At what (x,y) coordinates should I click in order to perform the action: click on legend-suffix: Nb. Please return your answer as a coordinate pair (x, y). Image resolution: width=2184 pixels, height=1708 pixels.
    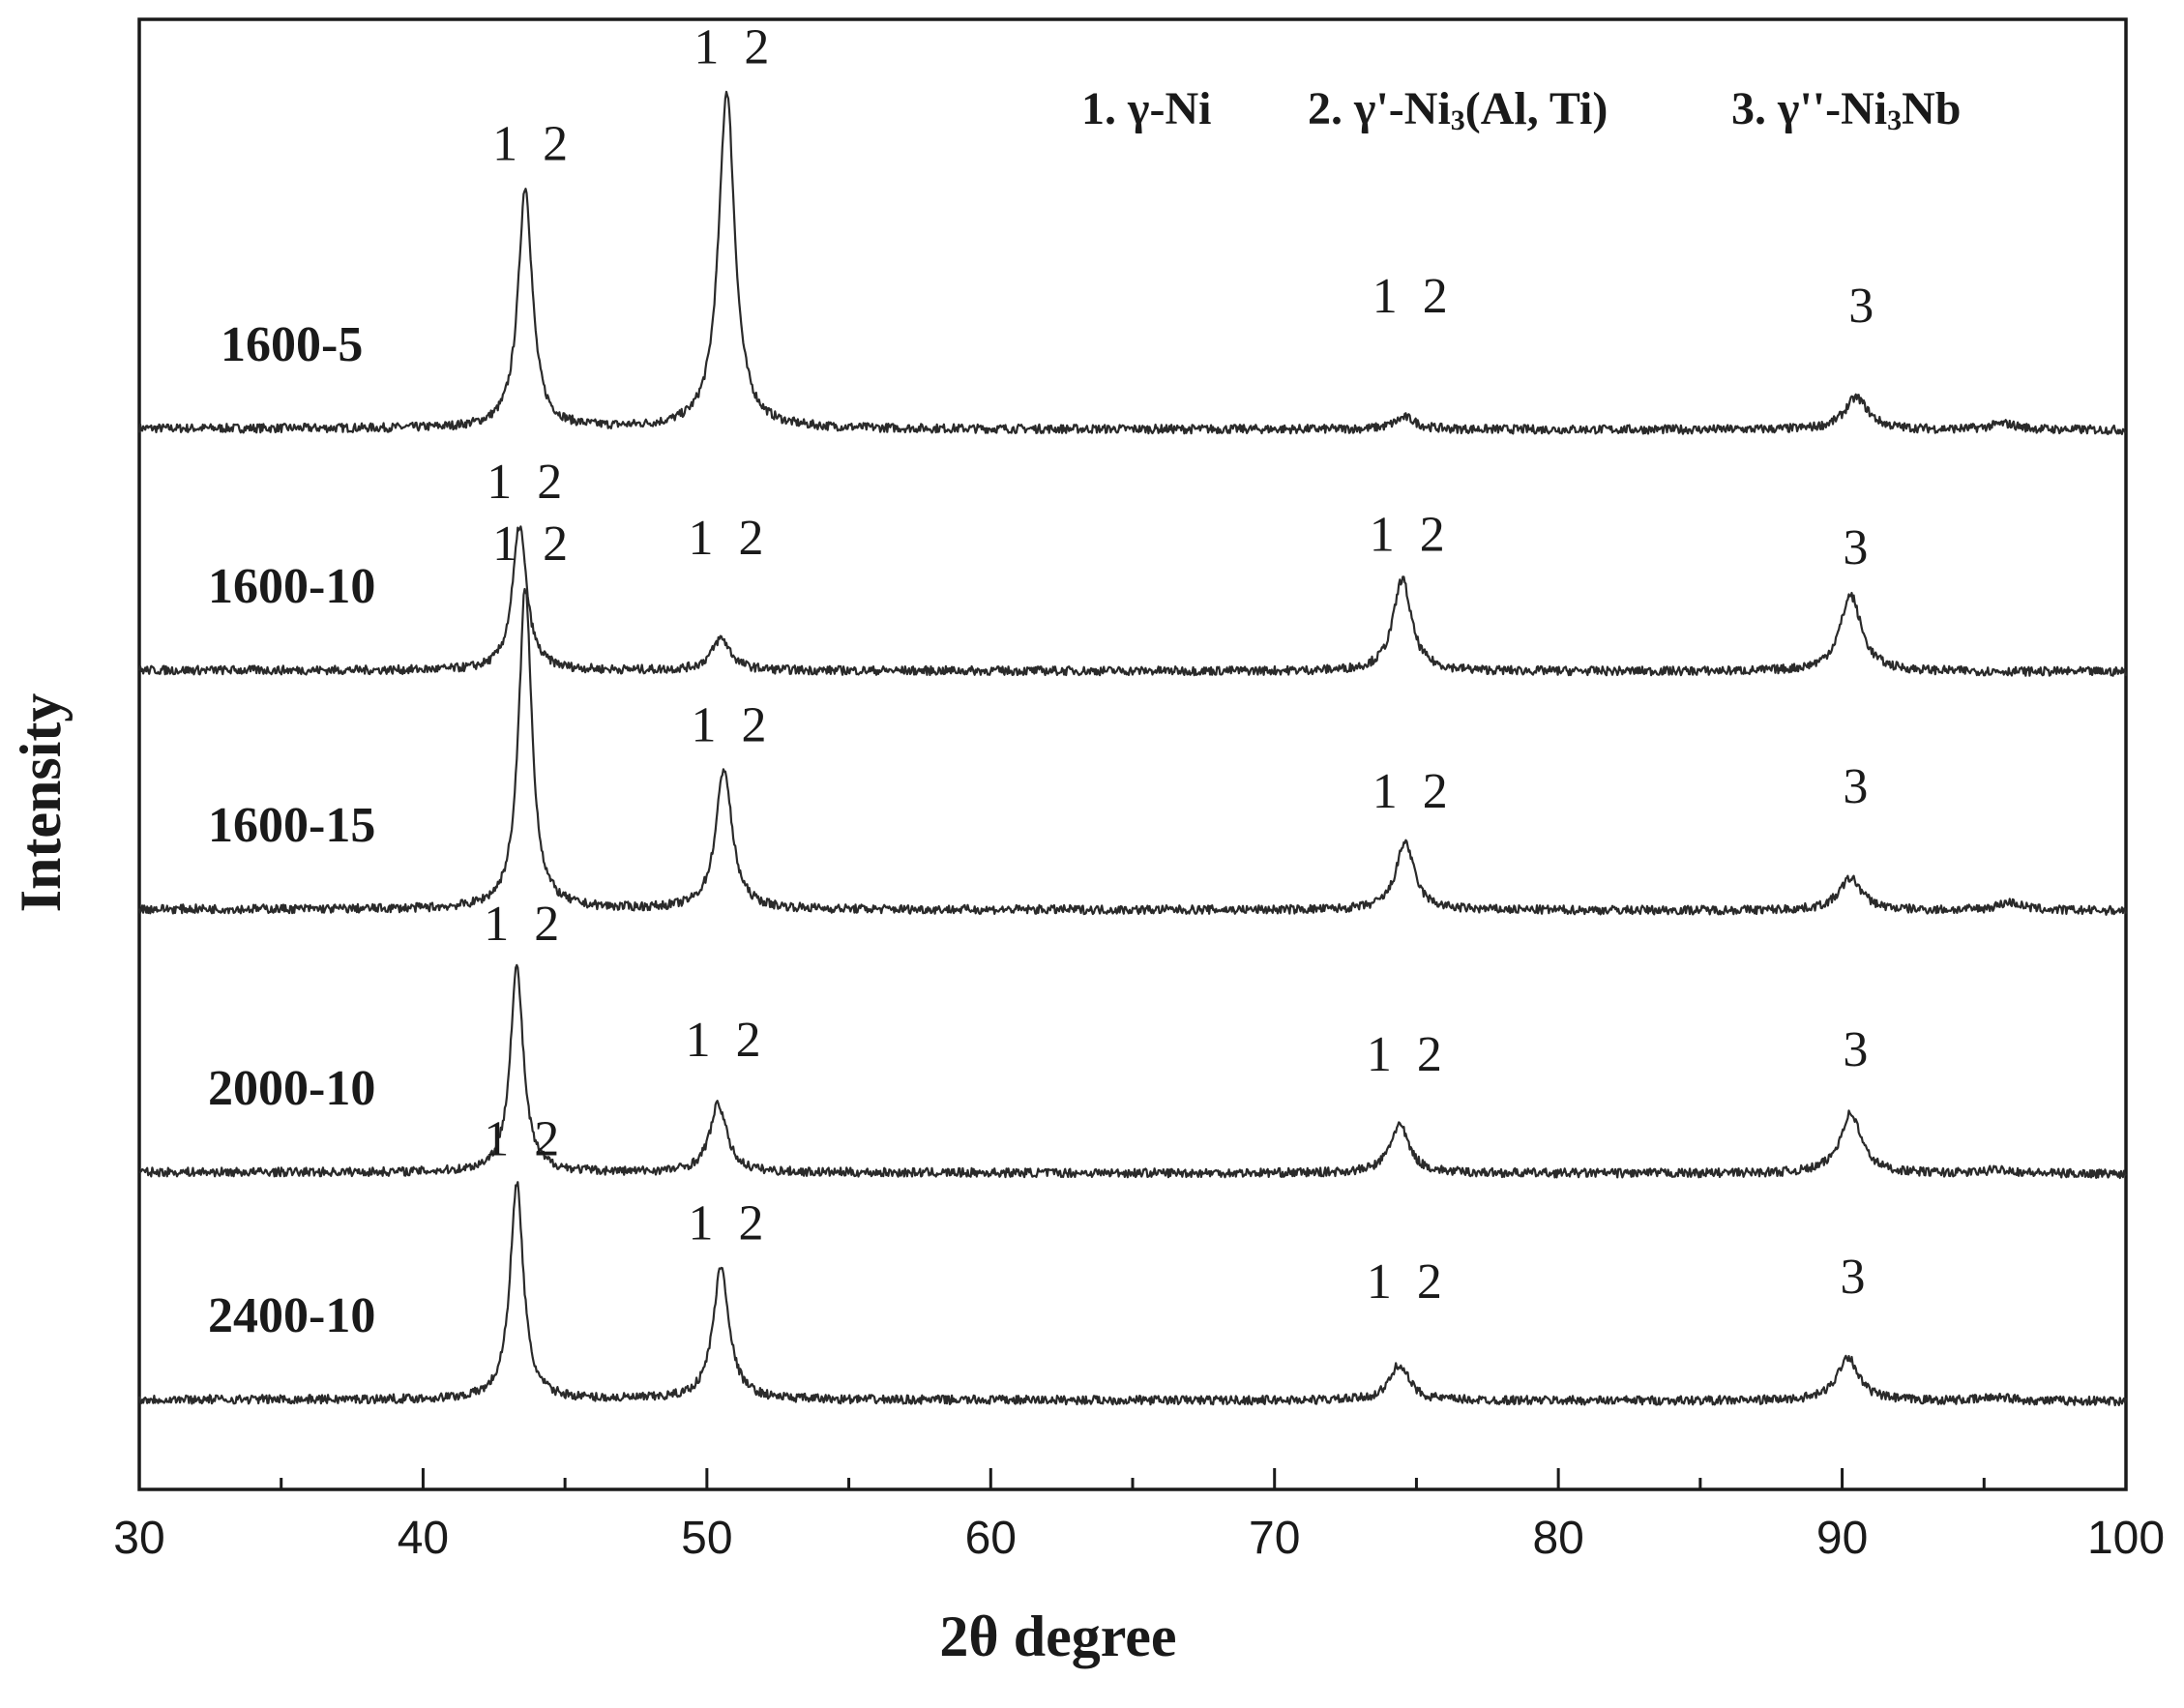
    Looking at the image, I should click on (1931, 108).